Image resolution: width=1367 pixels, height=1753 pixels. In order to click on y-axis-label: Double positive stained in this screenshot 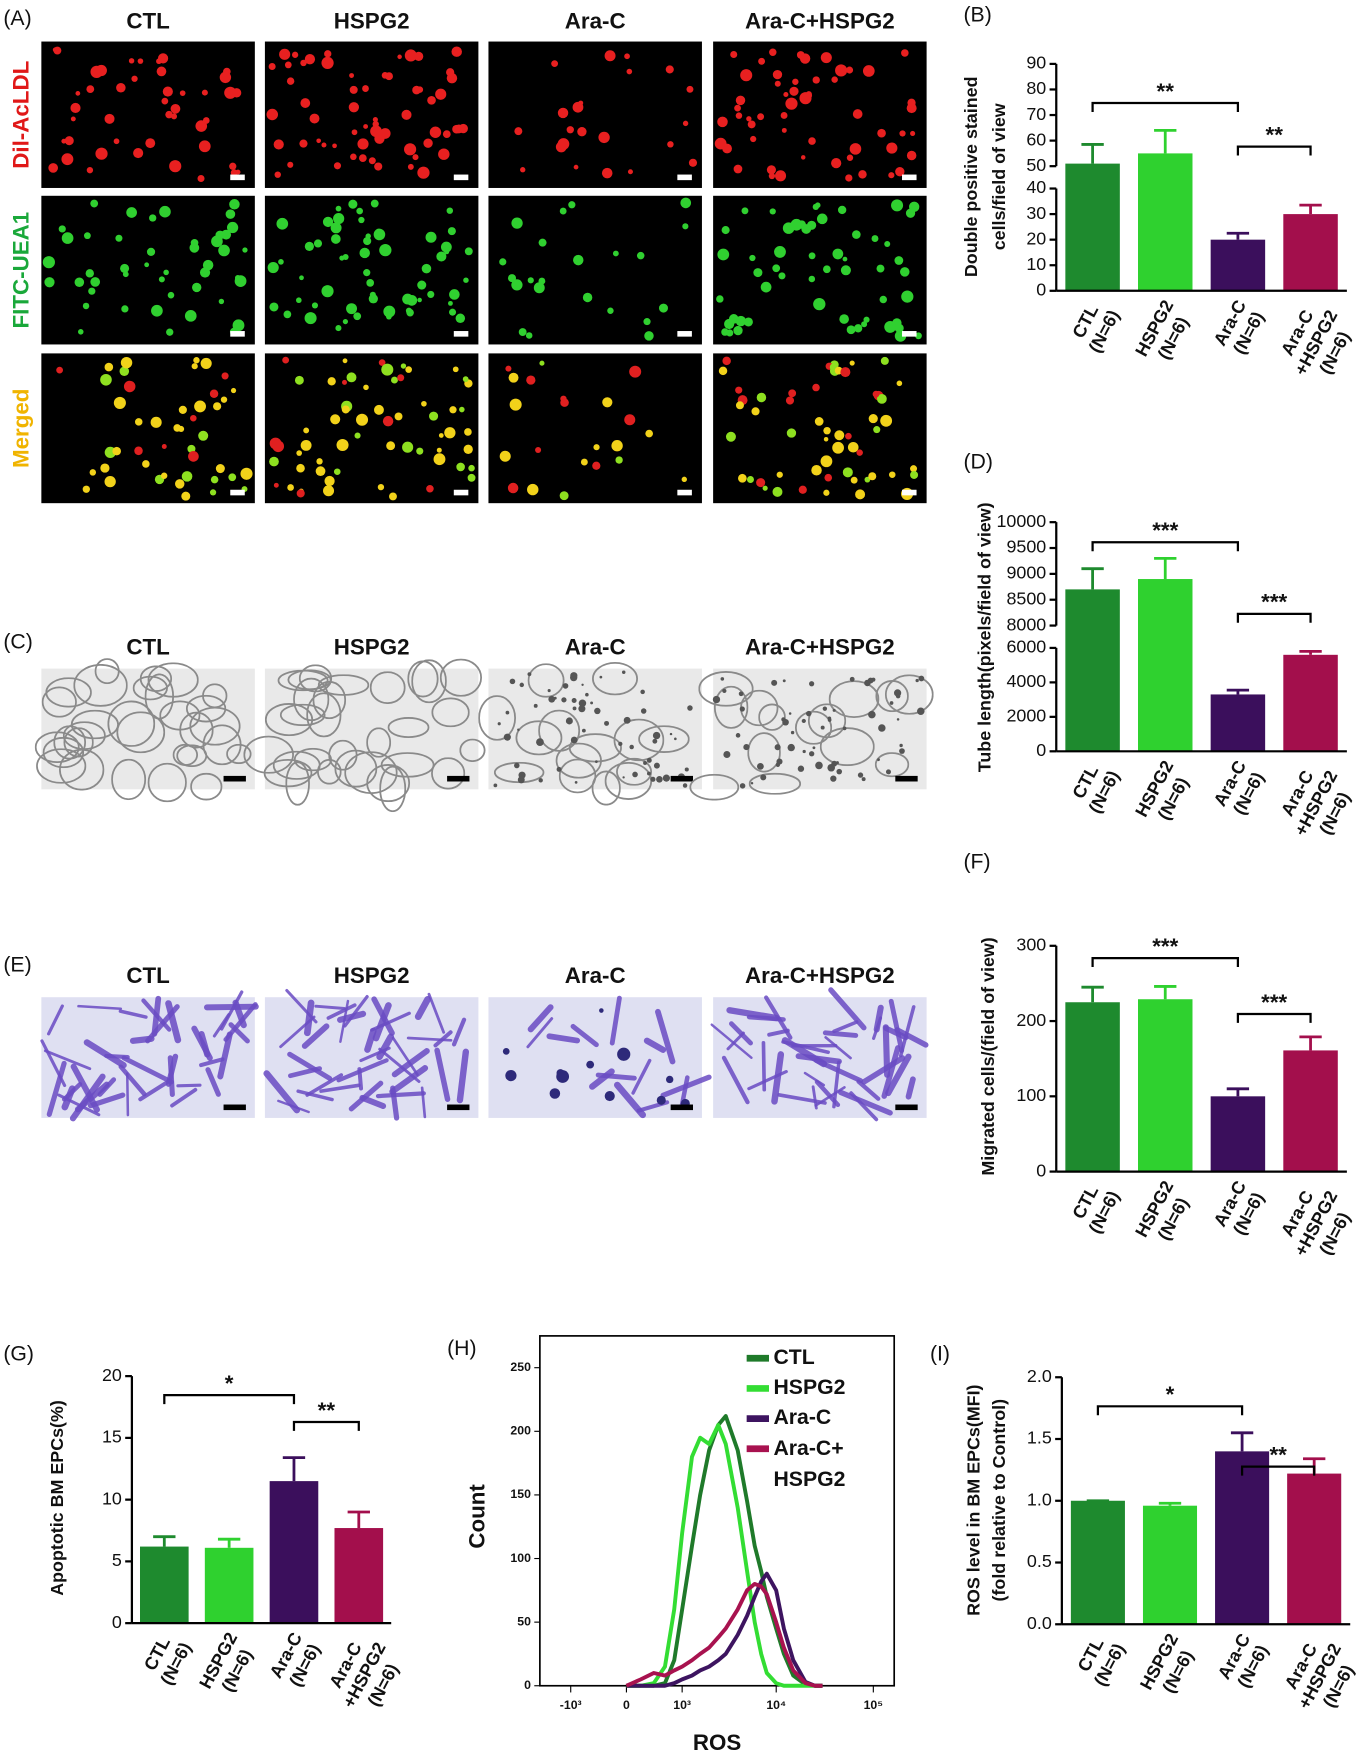, I will do `click(971, 176)`.